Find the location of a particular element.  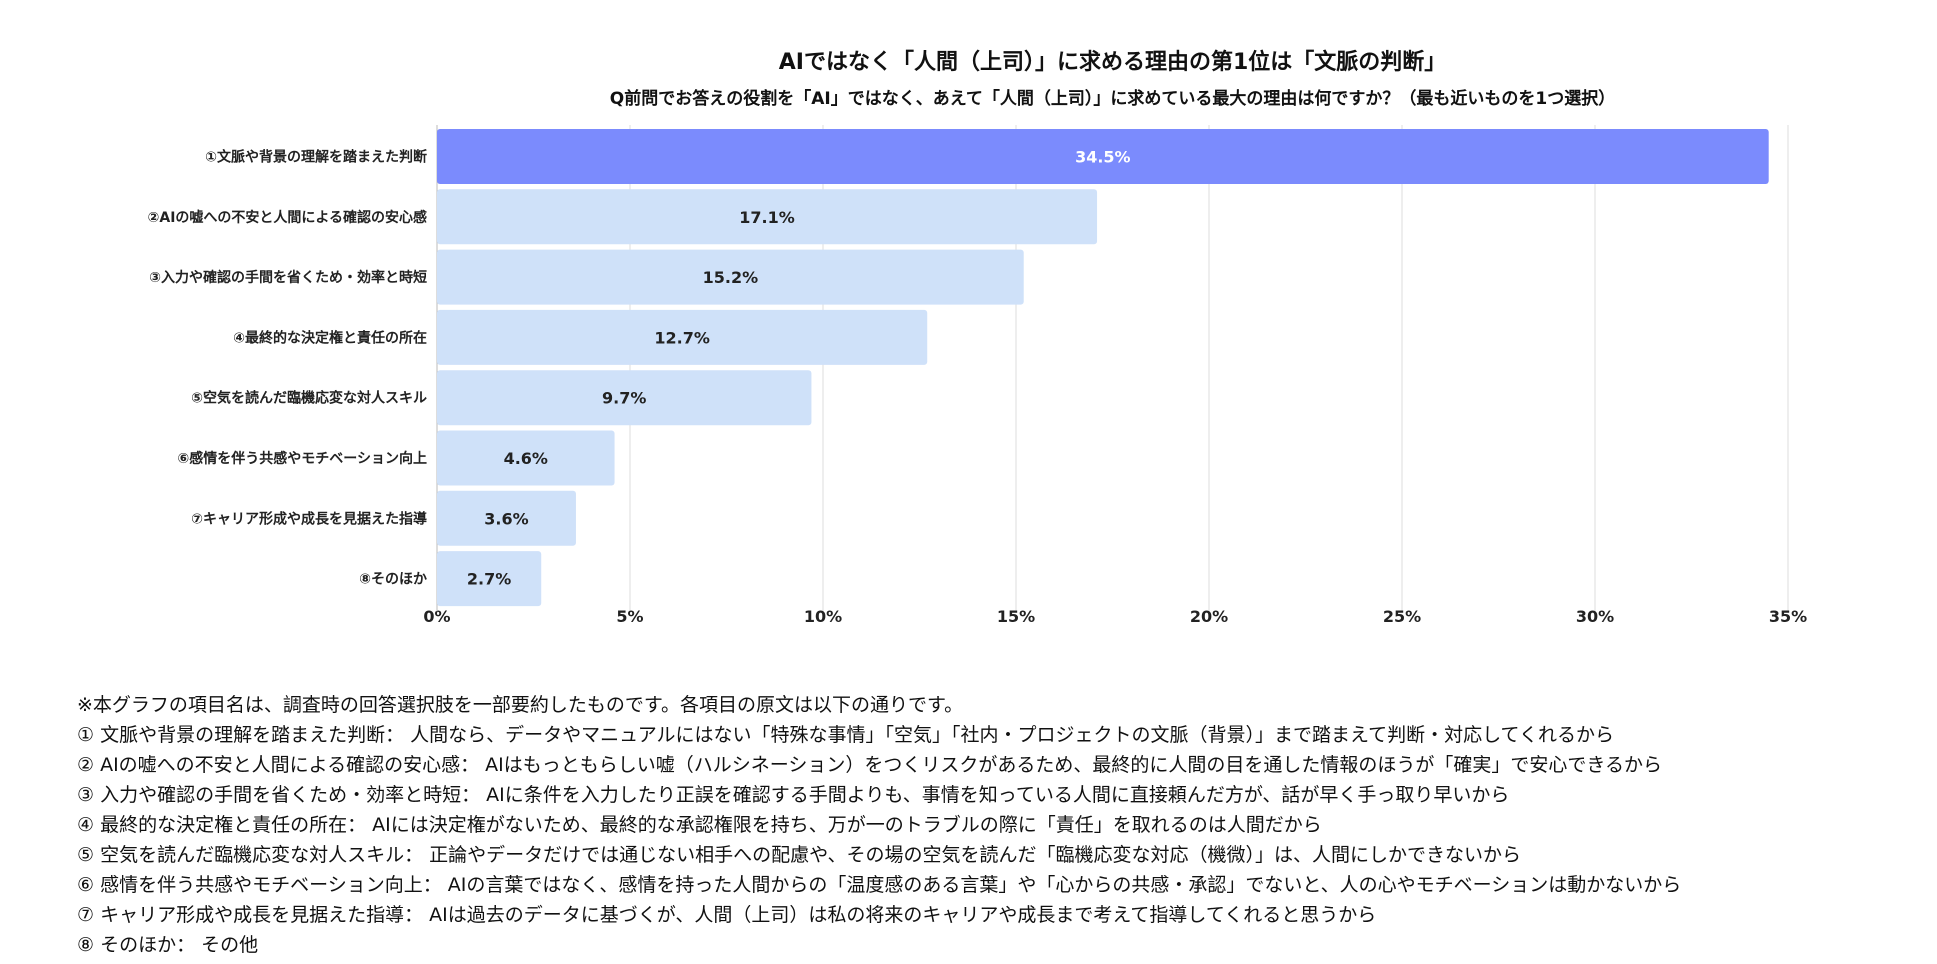

data-label: 34.5% is located at coordinates (1103, 157).